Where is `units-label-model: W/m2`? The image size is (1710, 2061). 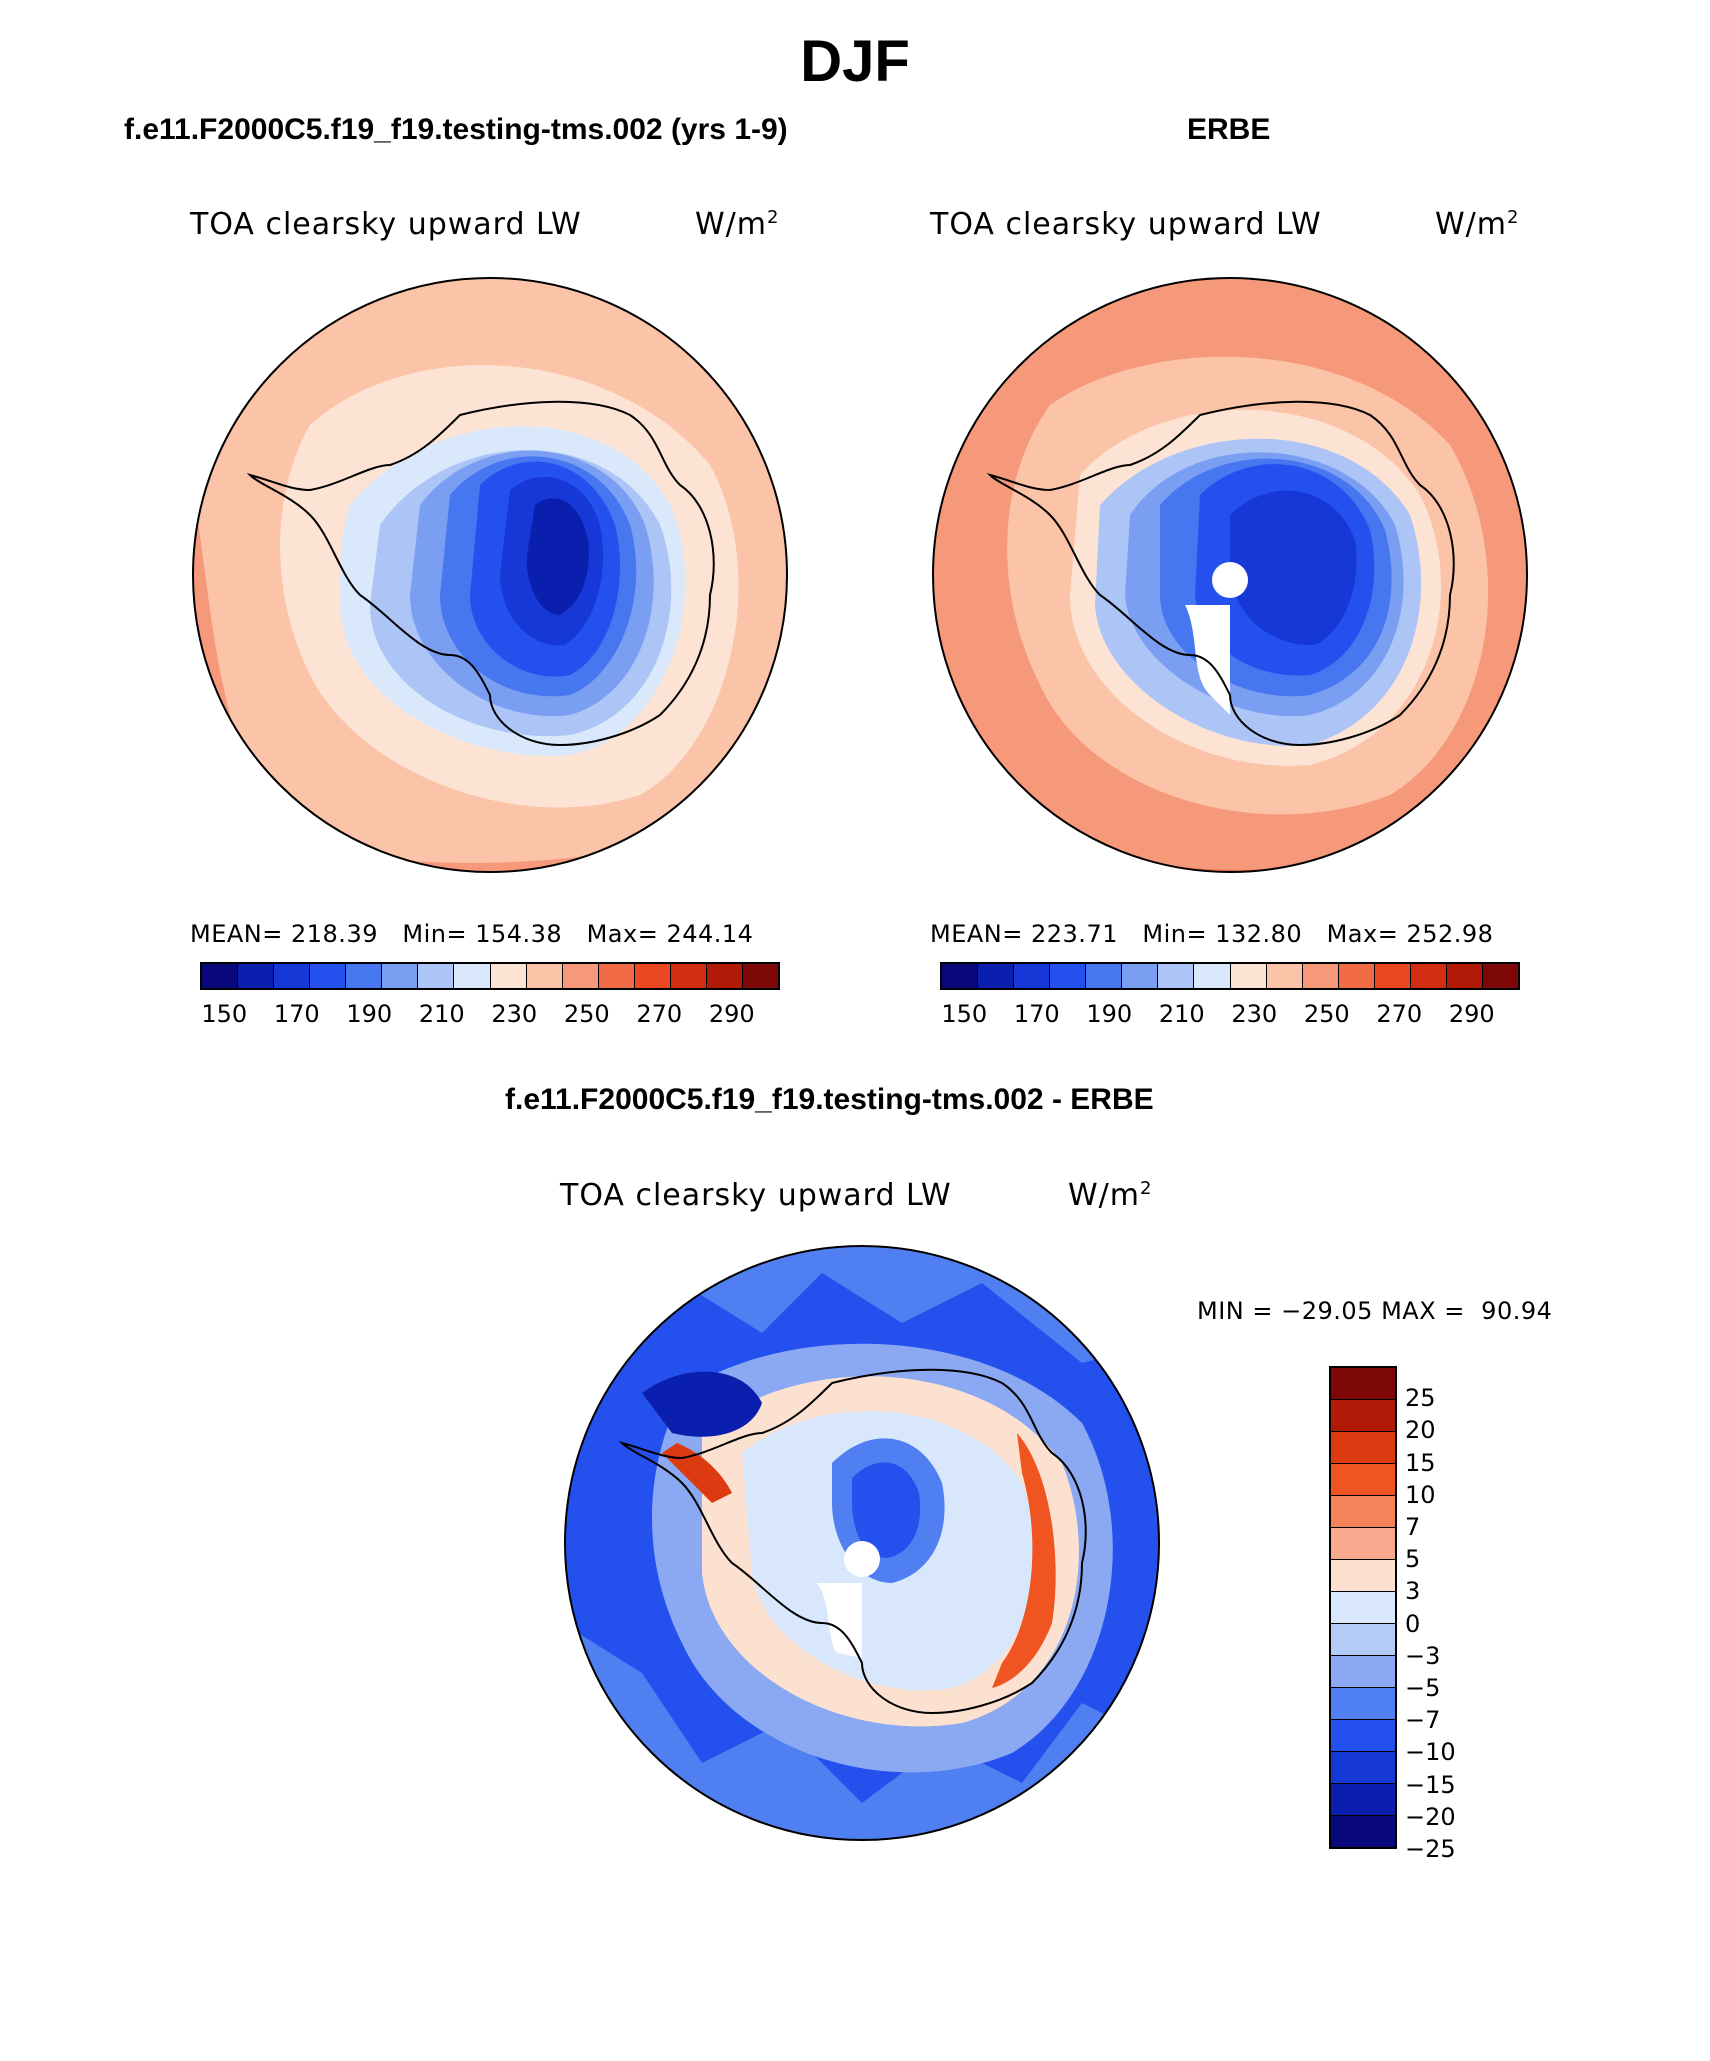 units-label-model: W/m2 is located at coordinates (737, 224).